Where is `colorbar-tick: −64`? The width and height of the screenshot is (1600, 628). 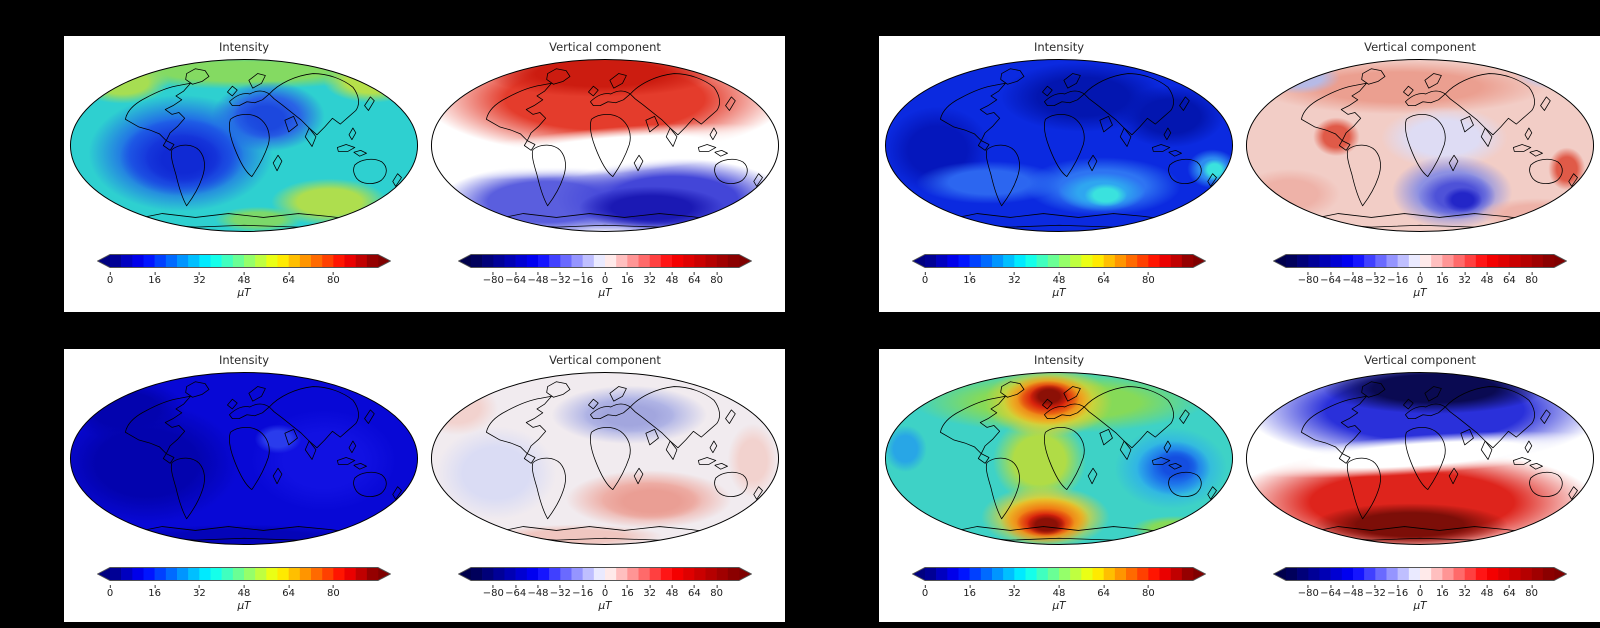 colorbar-tick: −64 is located at coordinates (515, 592).